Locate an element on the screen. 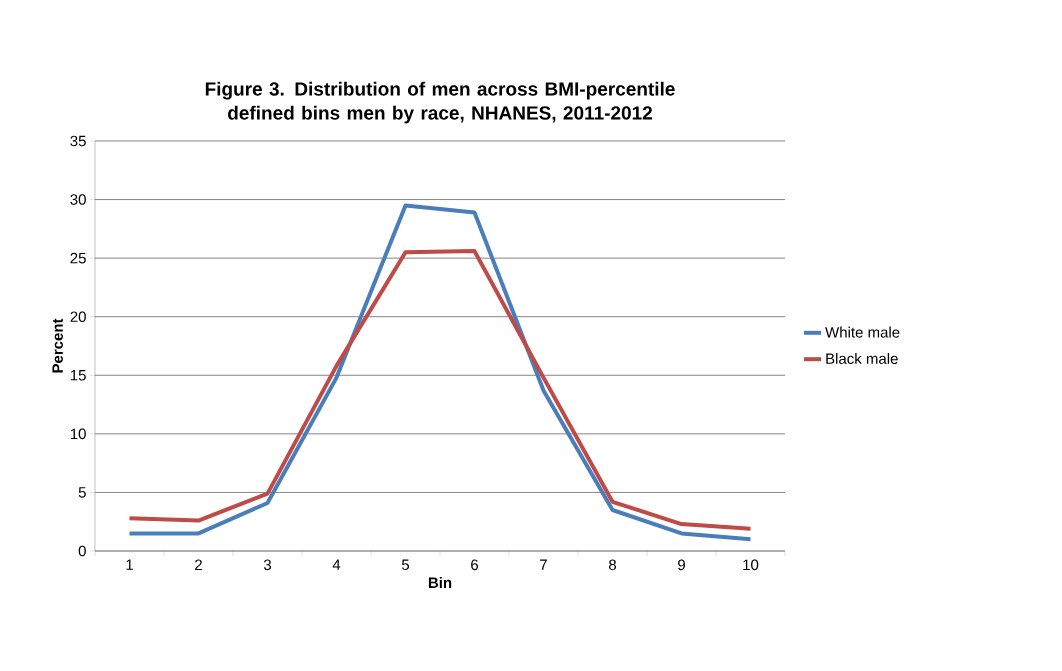 This screenshot has height=671, width=1062. chart-title: Figure 3. Distribution of men across BMI-percentile defined bins men by race, NHANES, 2011-2012 is located at coordinates (440, 102).